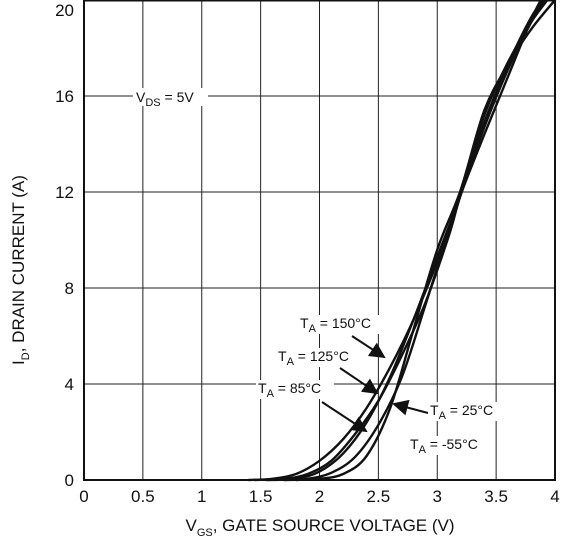 The height and width of the screenshot is (537, 572). I want to click on x-tick-label-3: 1.5, so click(261, 496).